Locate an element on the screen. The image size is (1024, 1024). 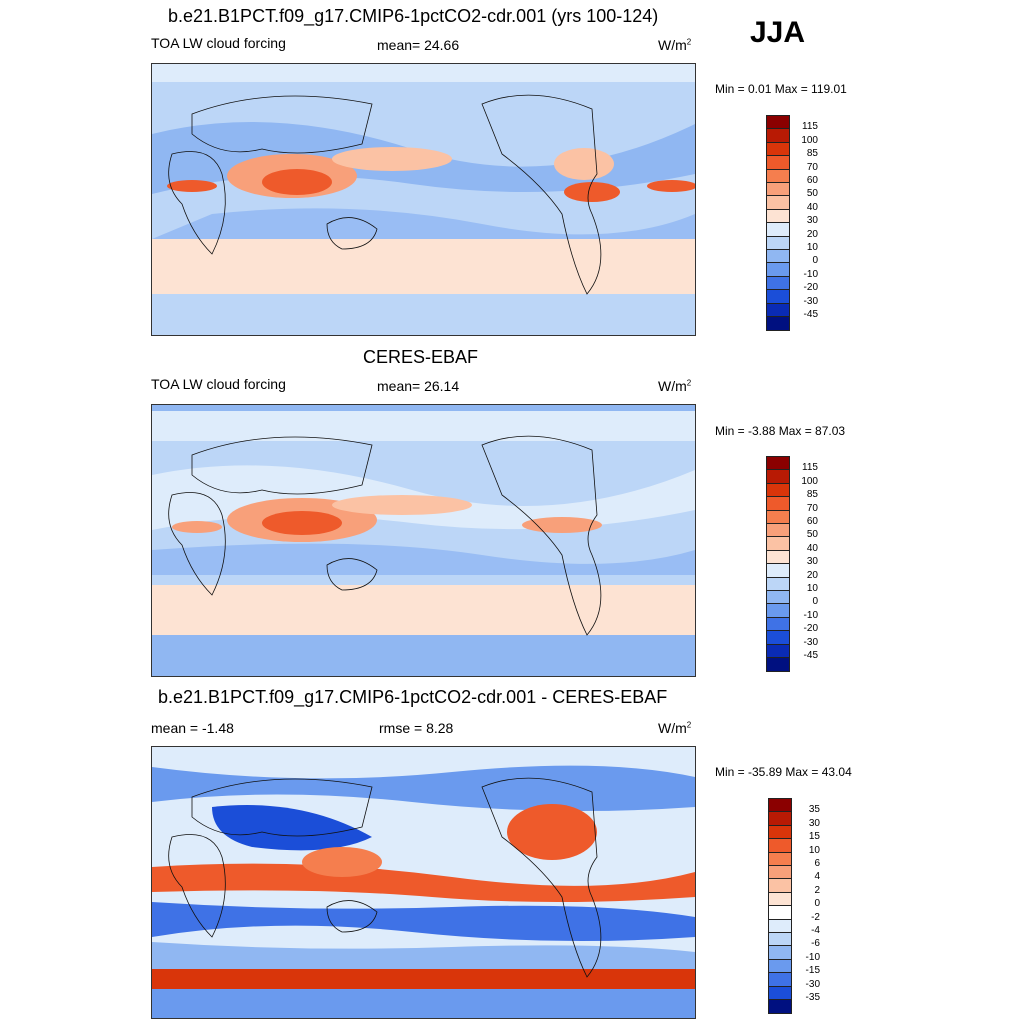
panel-2-units: W/m2 is located at coordinates (675, 386).